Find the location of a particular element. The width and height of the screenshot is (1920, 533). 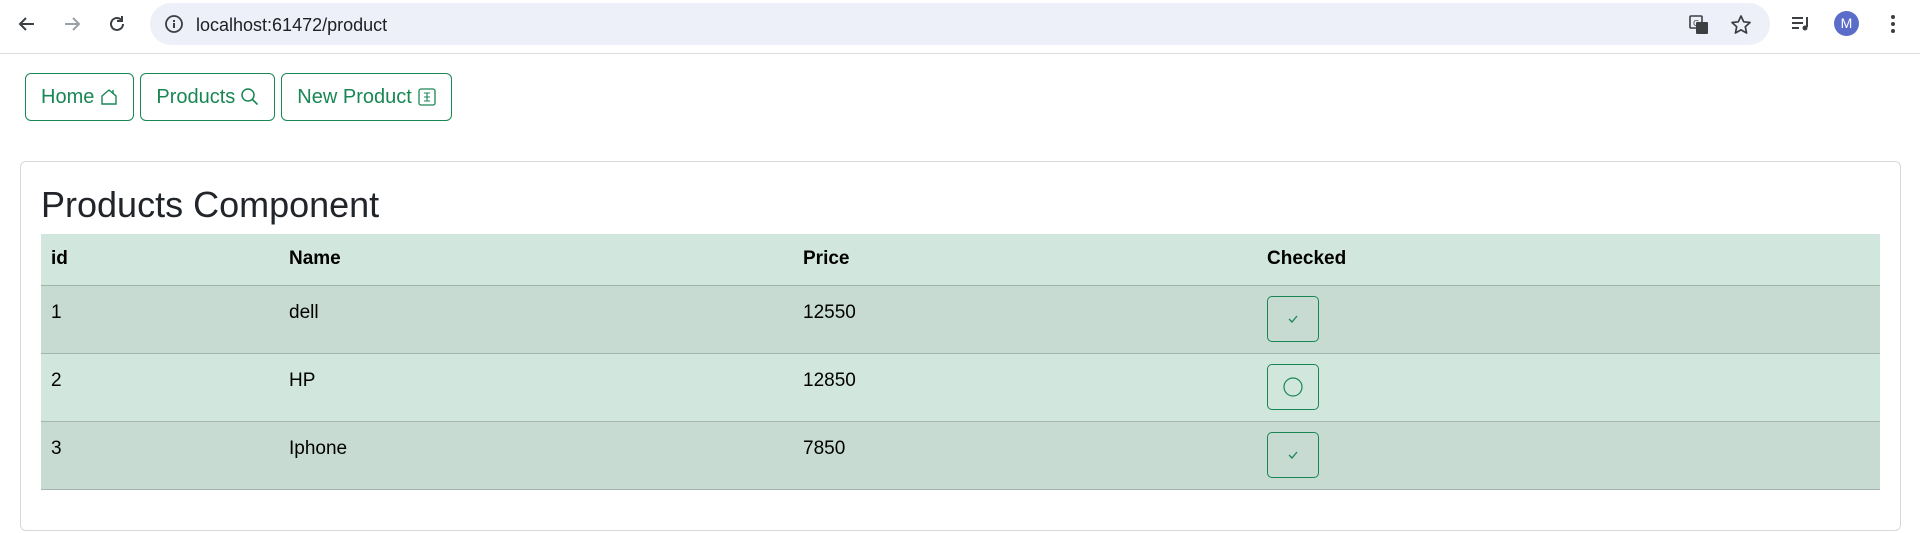

media-control-icon is located at coordinates (1801, 24).